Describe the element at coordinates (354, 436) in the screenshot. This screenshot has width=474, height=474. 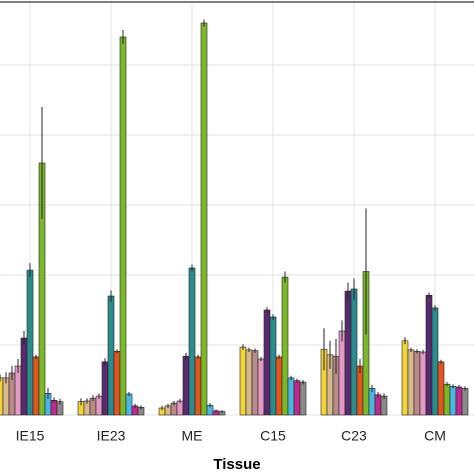
I see `x-tick-label: C23` at that location.